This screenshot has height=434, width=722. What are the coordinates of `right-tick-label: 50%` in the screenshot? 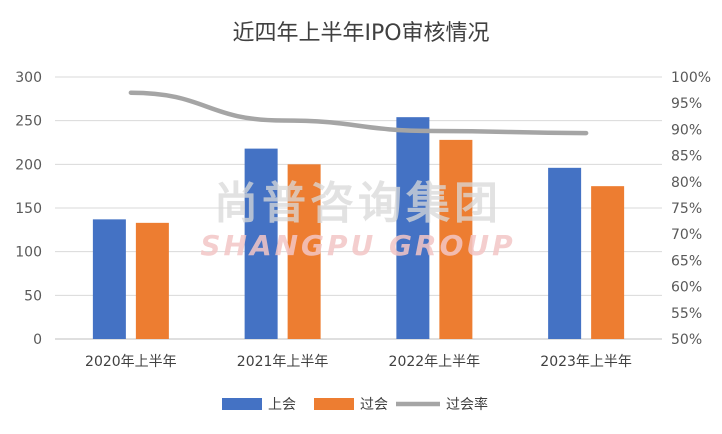 It's located at (686, 340).